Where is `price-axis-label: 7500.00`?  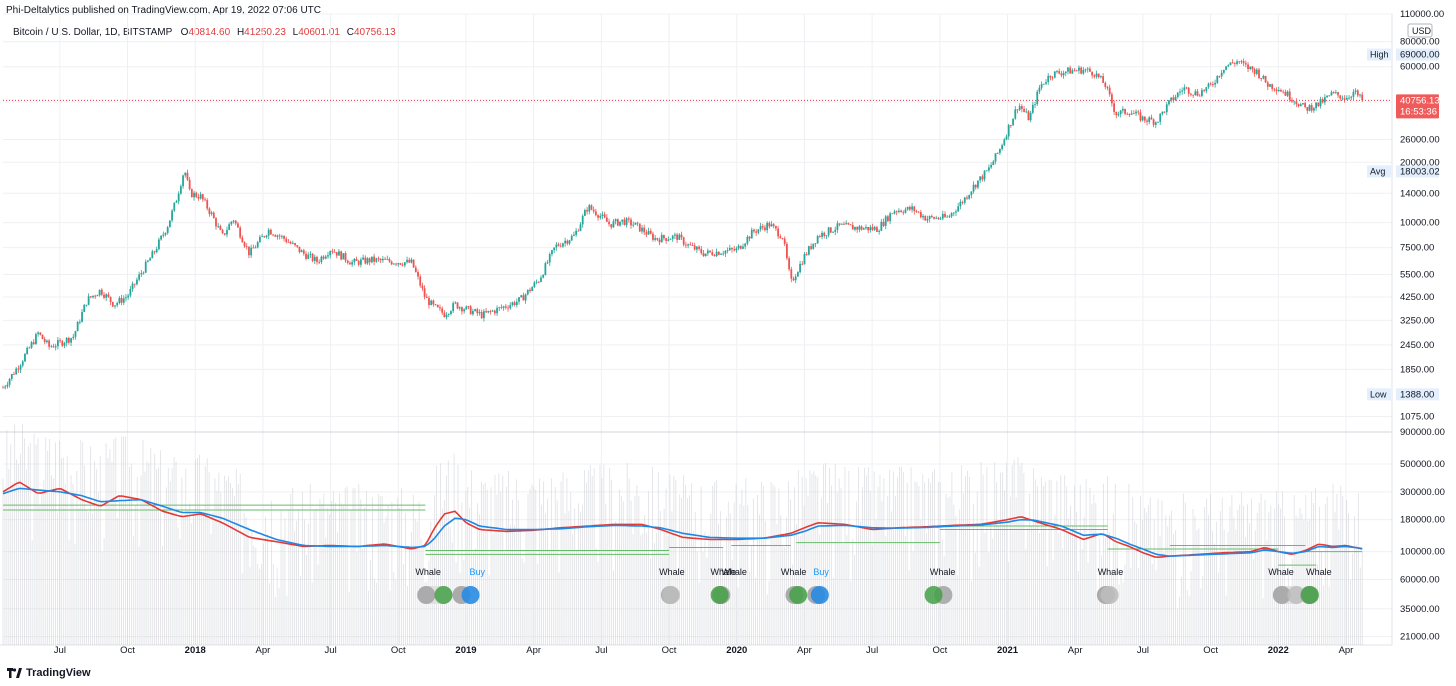
price-axis-label: 7500.00 is located at coordinates (1417, 248).